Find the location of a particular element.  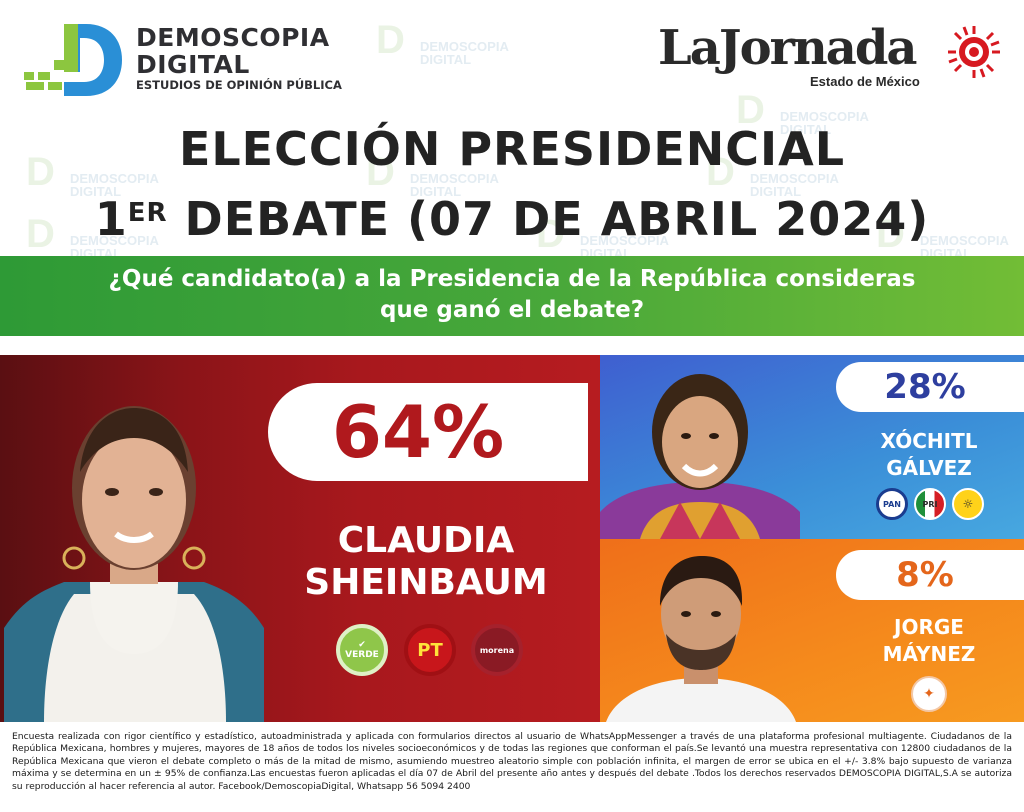

pt-party-icon: PT is located at coordinates (430, 650).